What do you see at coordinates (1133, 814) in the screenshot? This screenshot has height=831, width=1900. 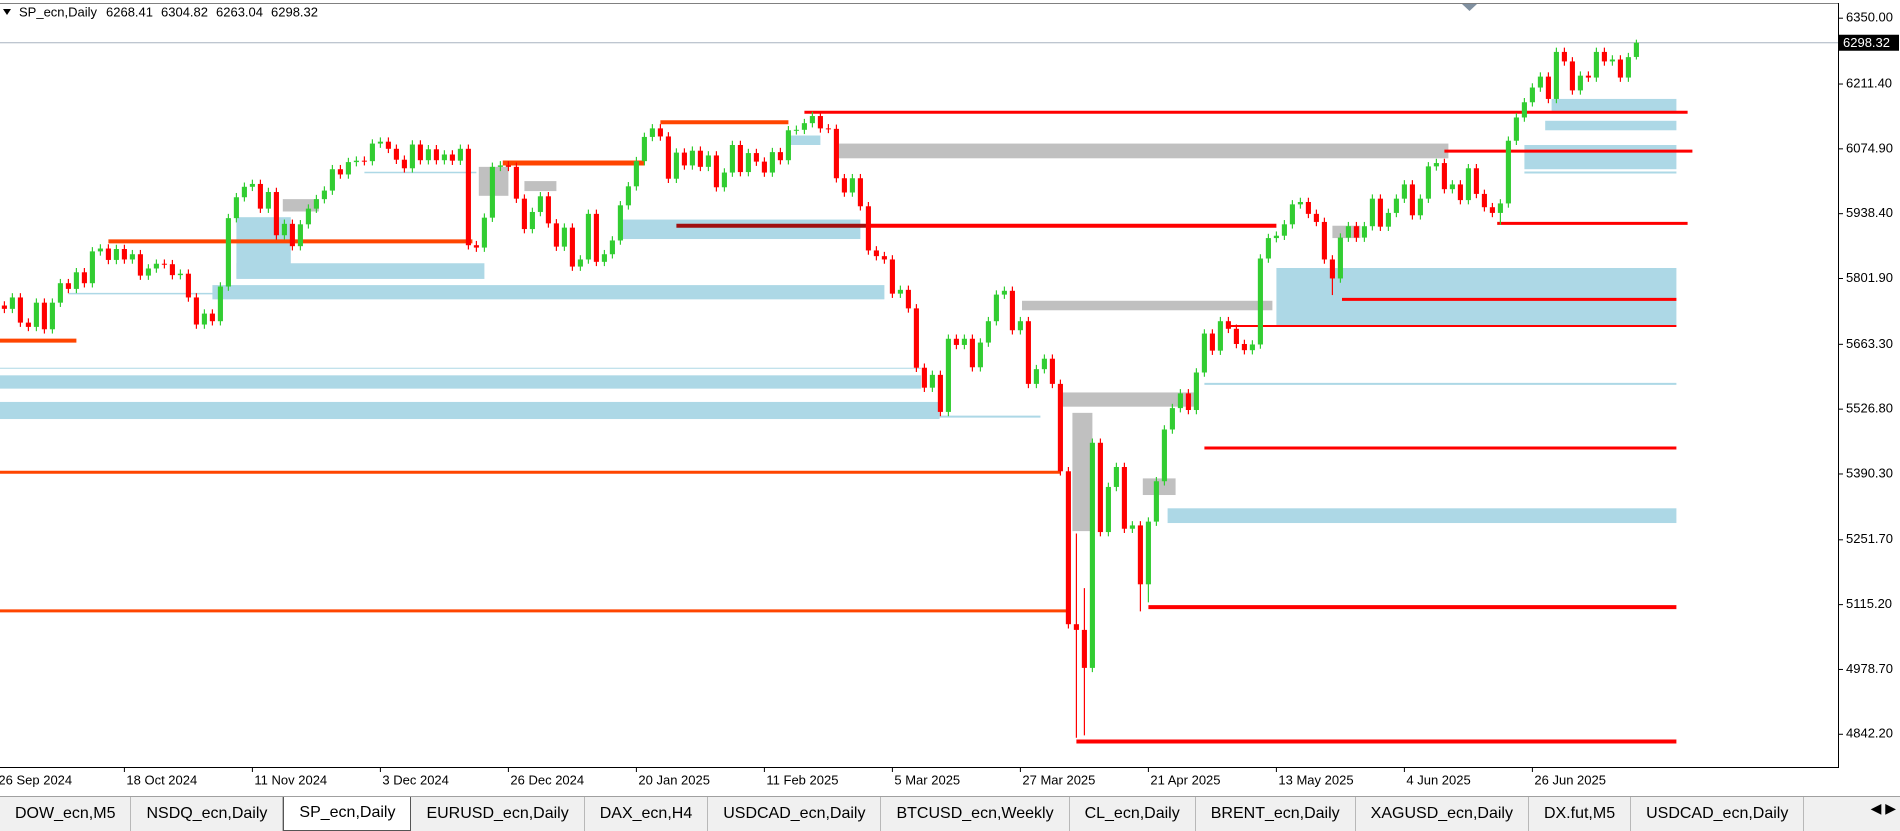 I see `symbol-tab: CL_ecn,Daily` at bounding box center [1133, 814].